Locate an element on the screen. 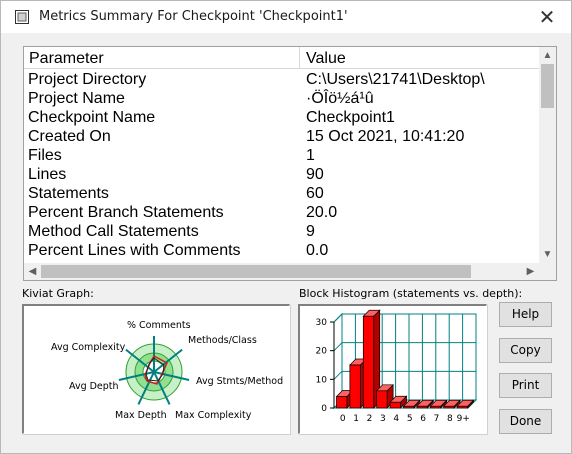  column-header-parameter: Parameter is located at coordinates (162, 58).